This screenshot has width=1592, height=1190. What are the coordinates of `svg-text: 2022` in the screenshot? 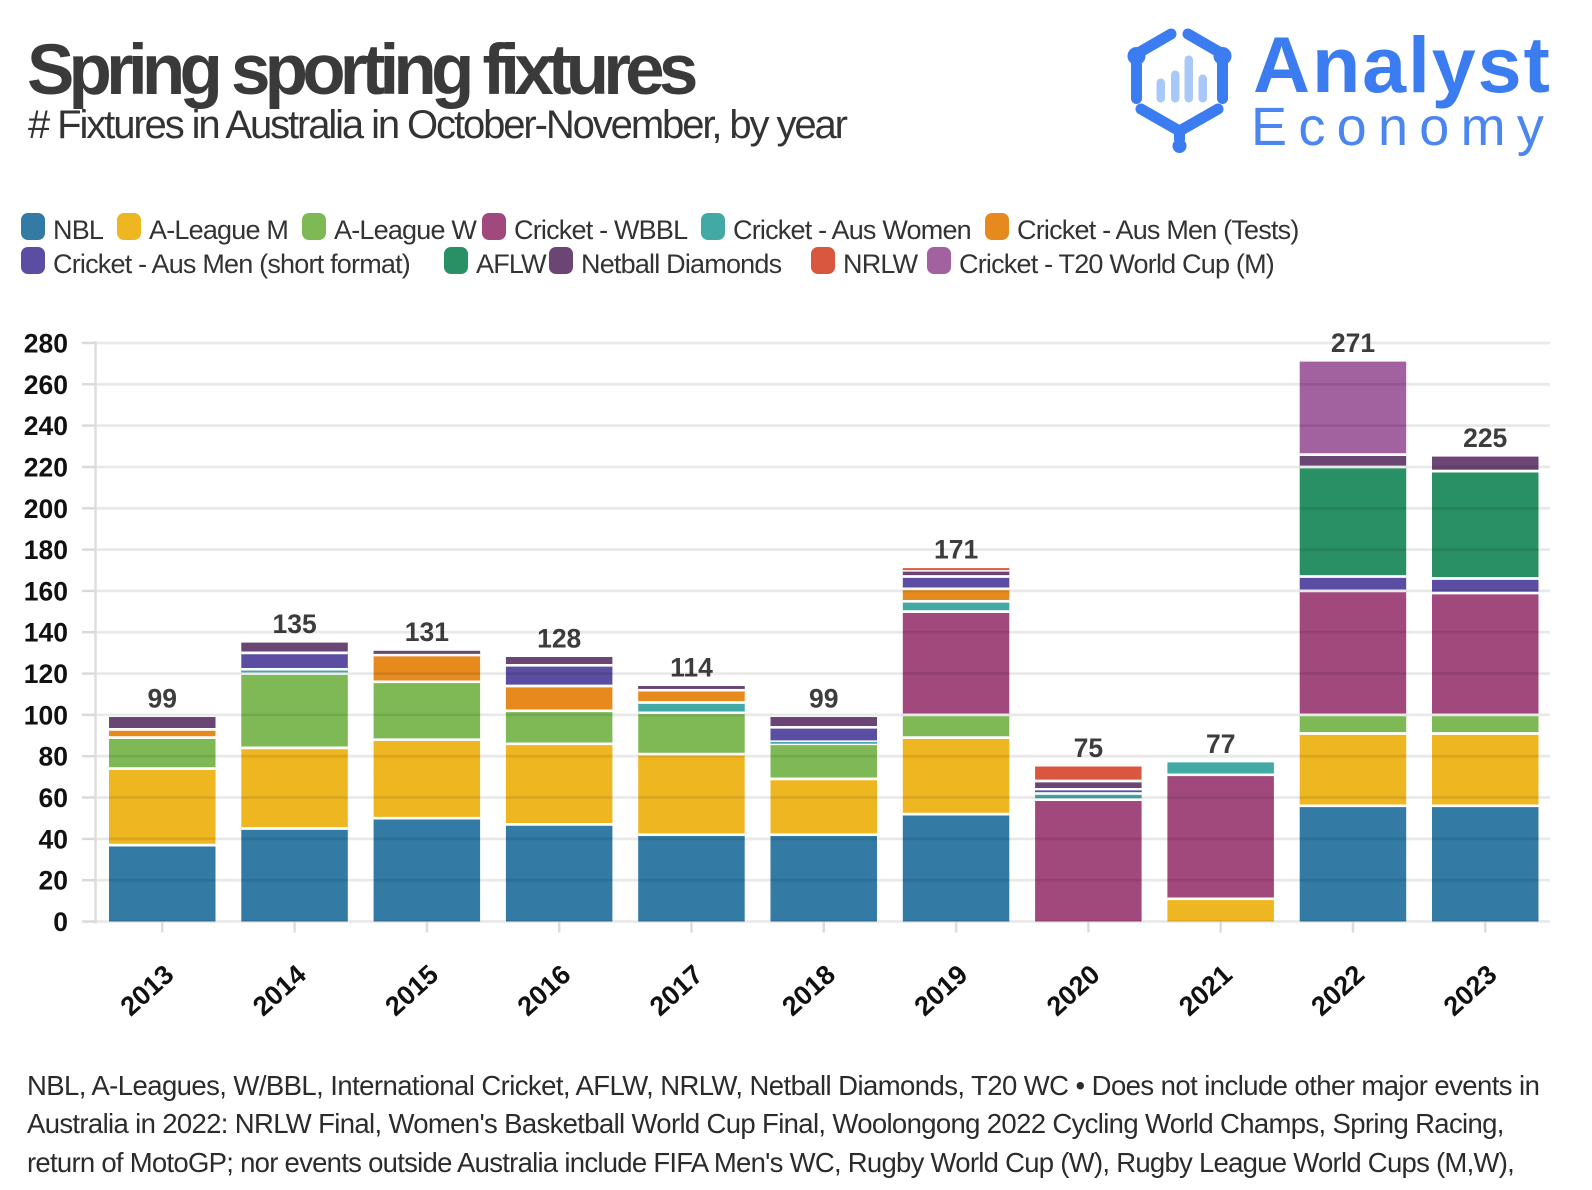 It's located at (1337, 990).